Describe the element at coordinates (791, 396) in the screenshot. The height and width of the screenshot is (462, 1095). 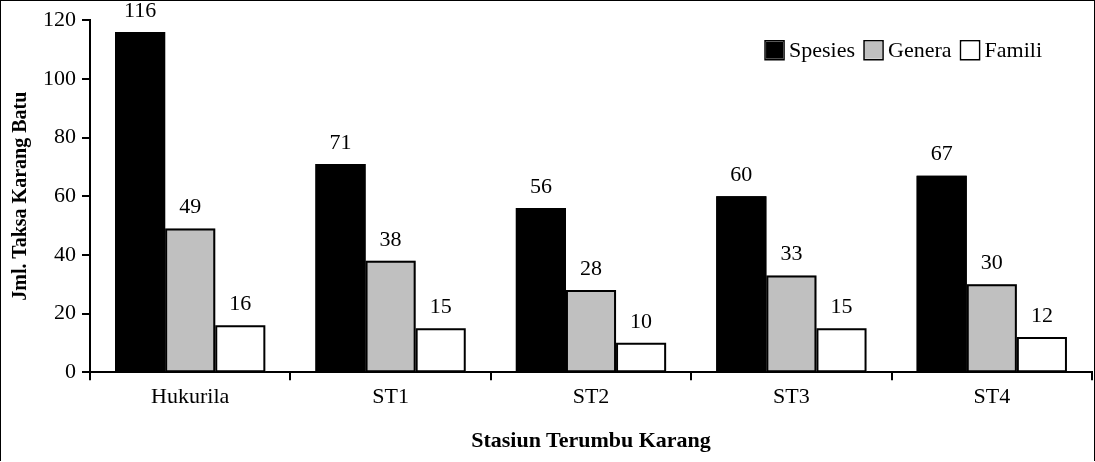
I see `x-tick-label: ST3` at that location.